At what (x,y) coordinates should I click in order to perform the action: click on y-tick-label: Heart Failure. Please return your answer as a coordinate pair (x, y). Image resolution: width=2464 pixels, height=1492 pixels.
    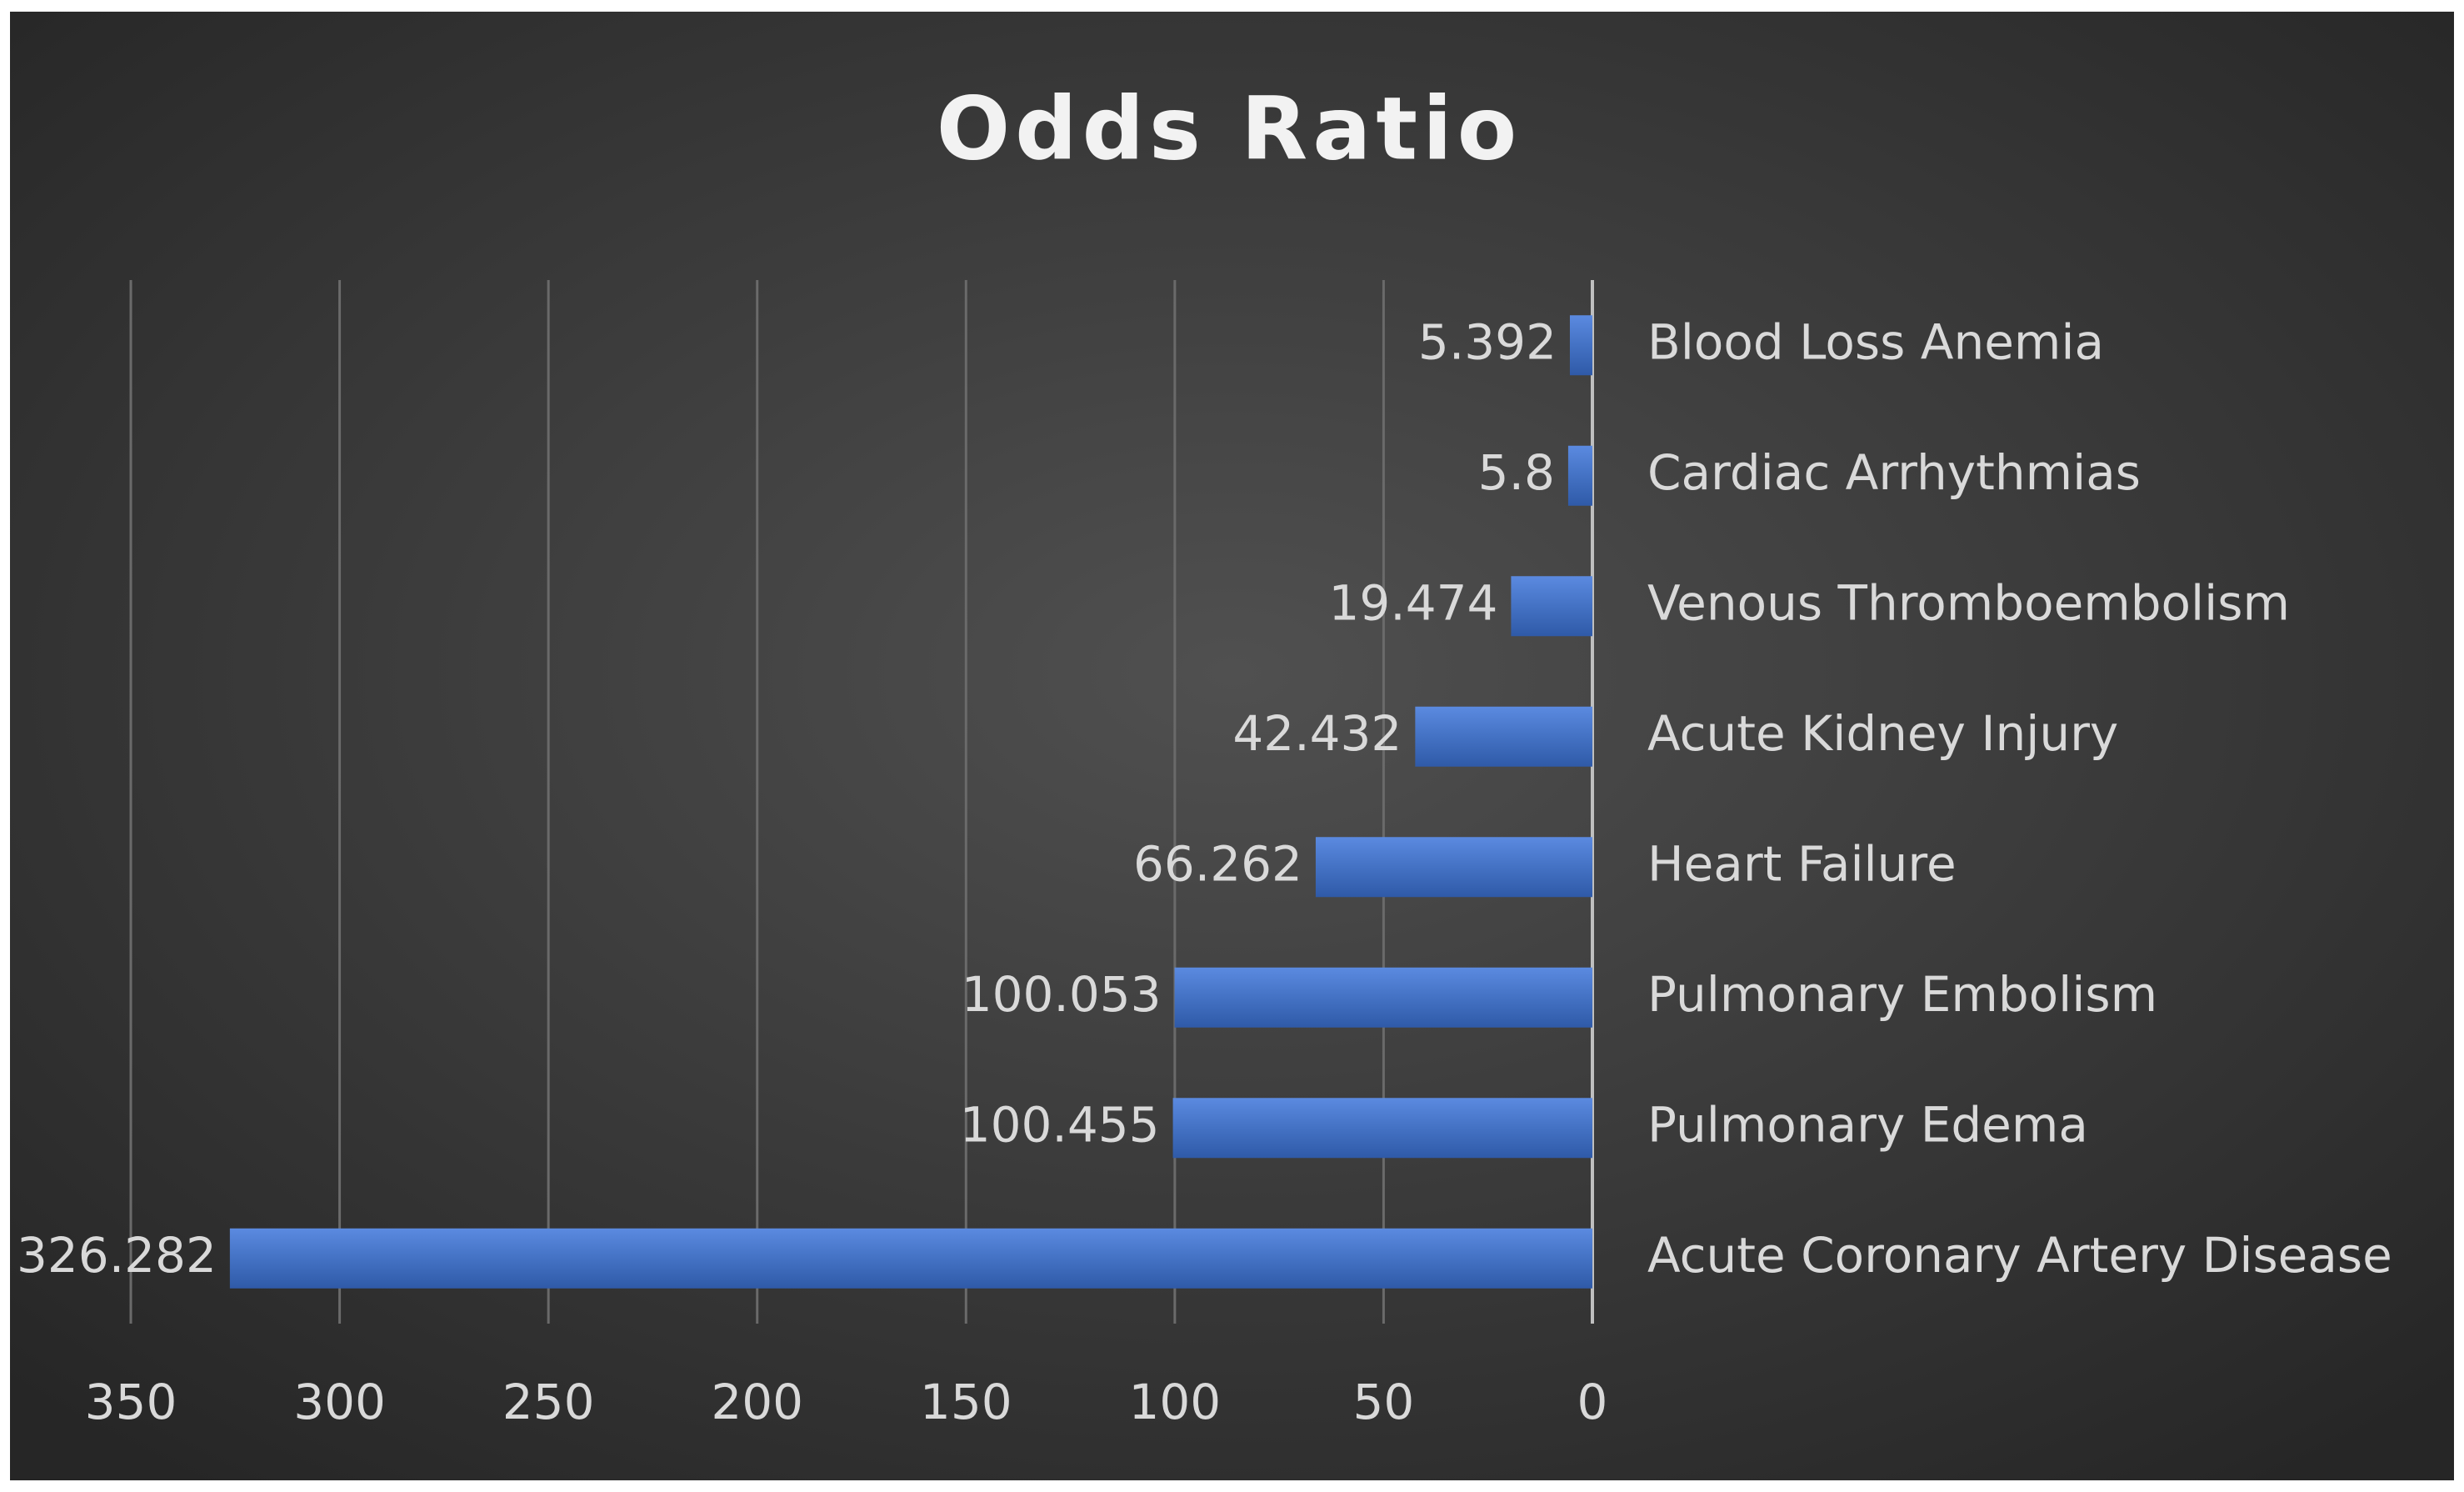
    Looking at the image, I should click on (1802, 864).